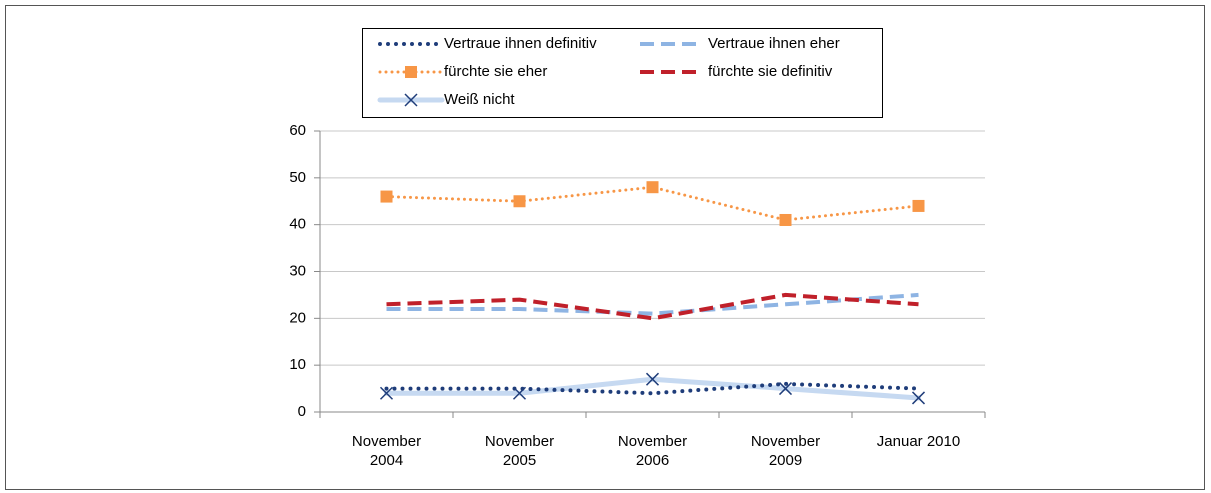 Image resolution: width=1211 pixels, height=493 pixels. I want to click on y-tick-label: 10, so click(297, 364).